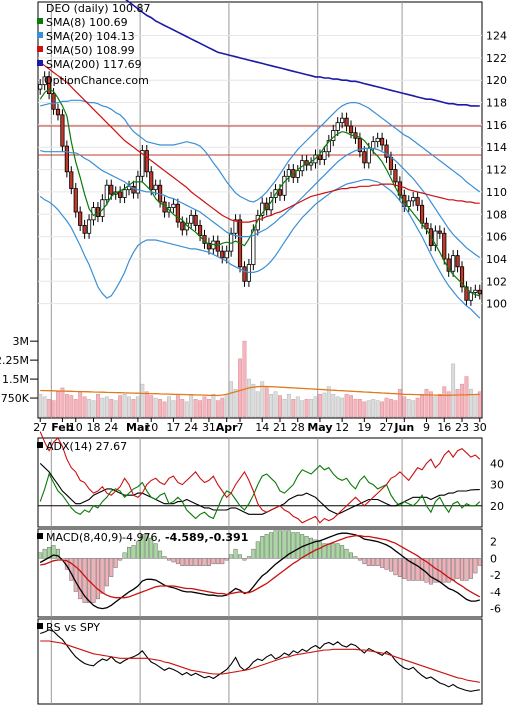  I want to click on adx-tick-label: 30, so click(497, 485).